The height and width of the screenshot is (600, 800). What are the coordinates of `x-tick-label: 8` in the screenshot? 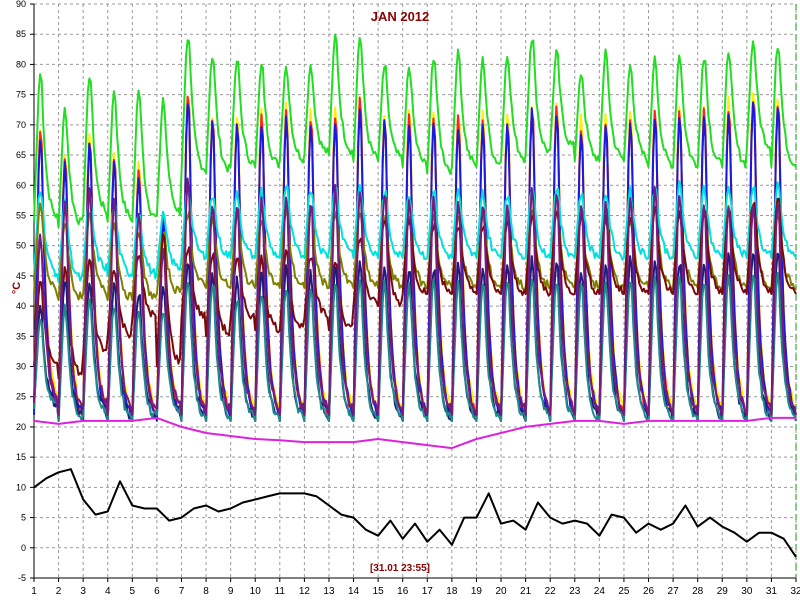 It's located at (206, 591).